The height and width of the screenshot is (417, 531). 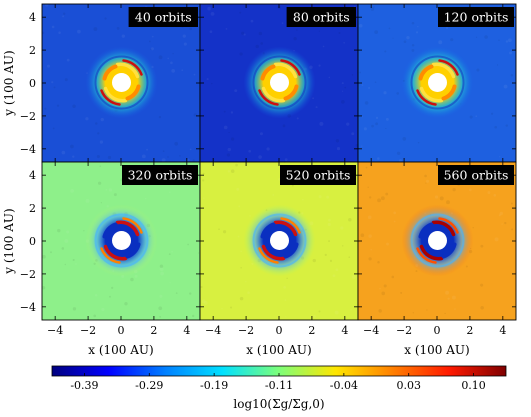 I want to click on orbit-label-badge, so click(x=476, y=175).